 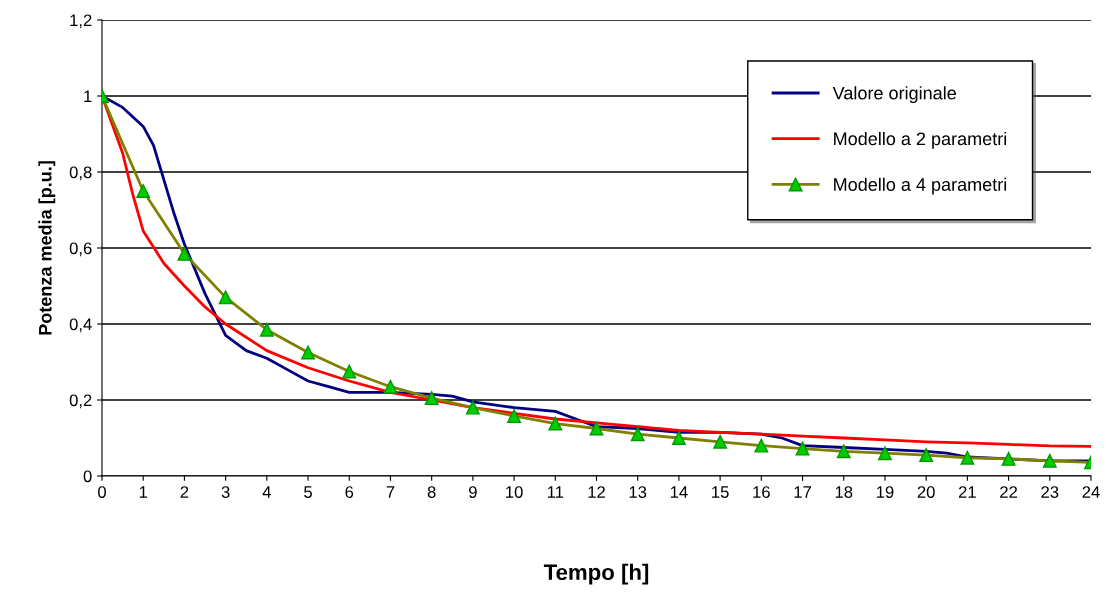 I want to click on x-tick-label: 3, so click(x=225, y=492).